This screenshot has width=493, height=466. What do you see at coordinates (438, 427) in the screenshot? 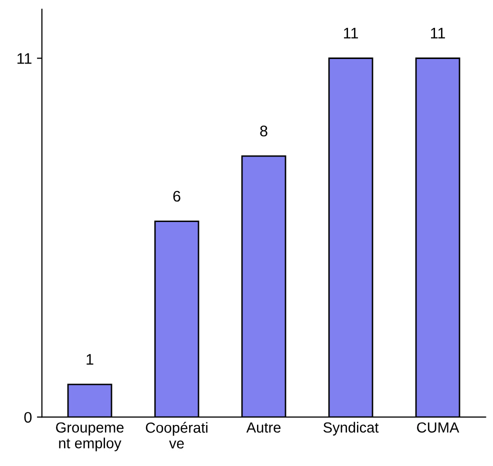
I see `x-tick-label: CUMA` at bounding box center [438, 427].